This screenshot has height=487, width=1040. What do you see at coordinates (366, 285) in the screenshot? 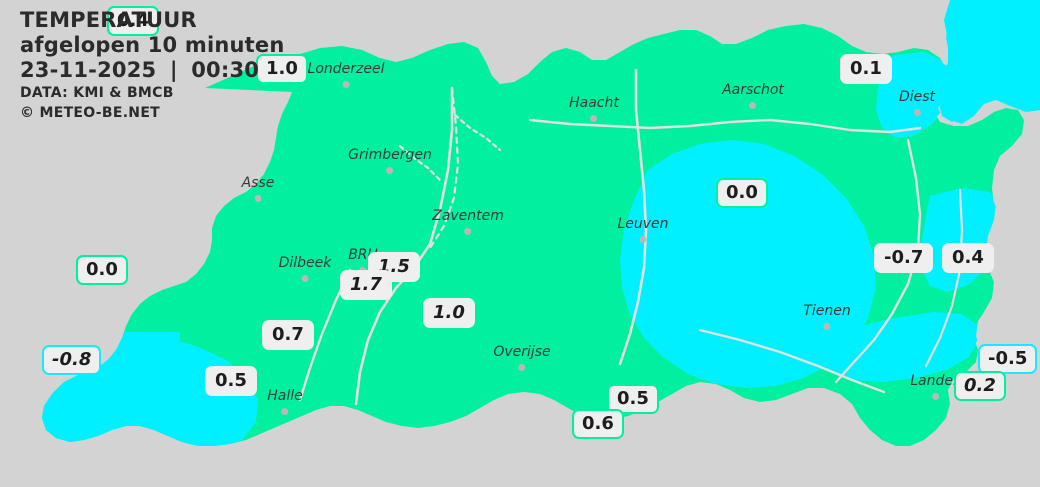
I see `temperature-reading: 1.7` at bounding box center [366, 285].